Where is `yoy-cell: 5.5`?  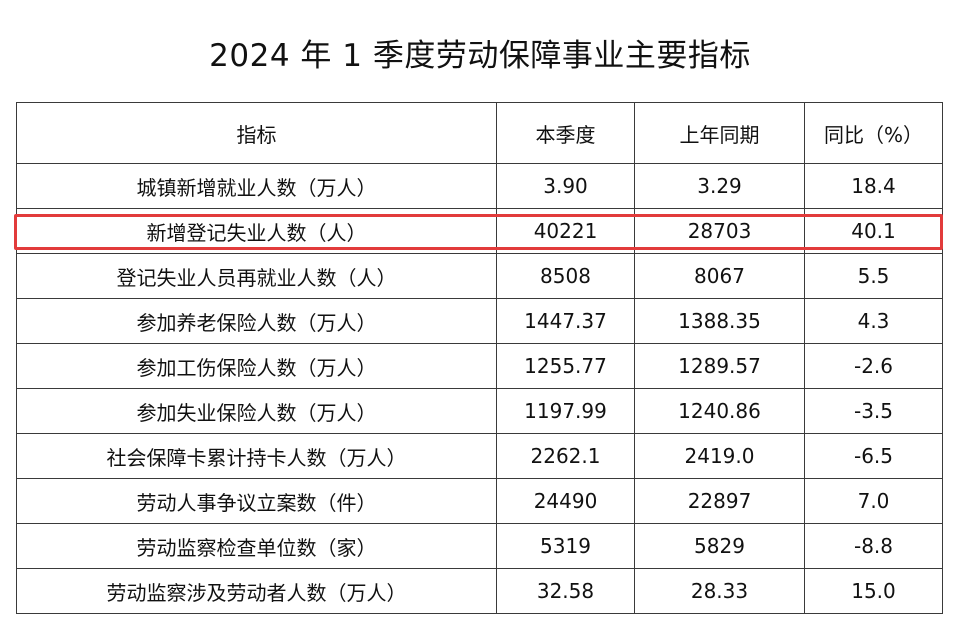
yoy-cell: 5.5 is located at coordinates (873, 276).